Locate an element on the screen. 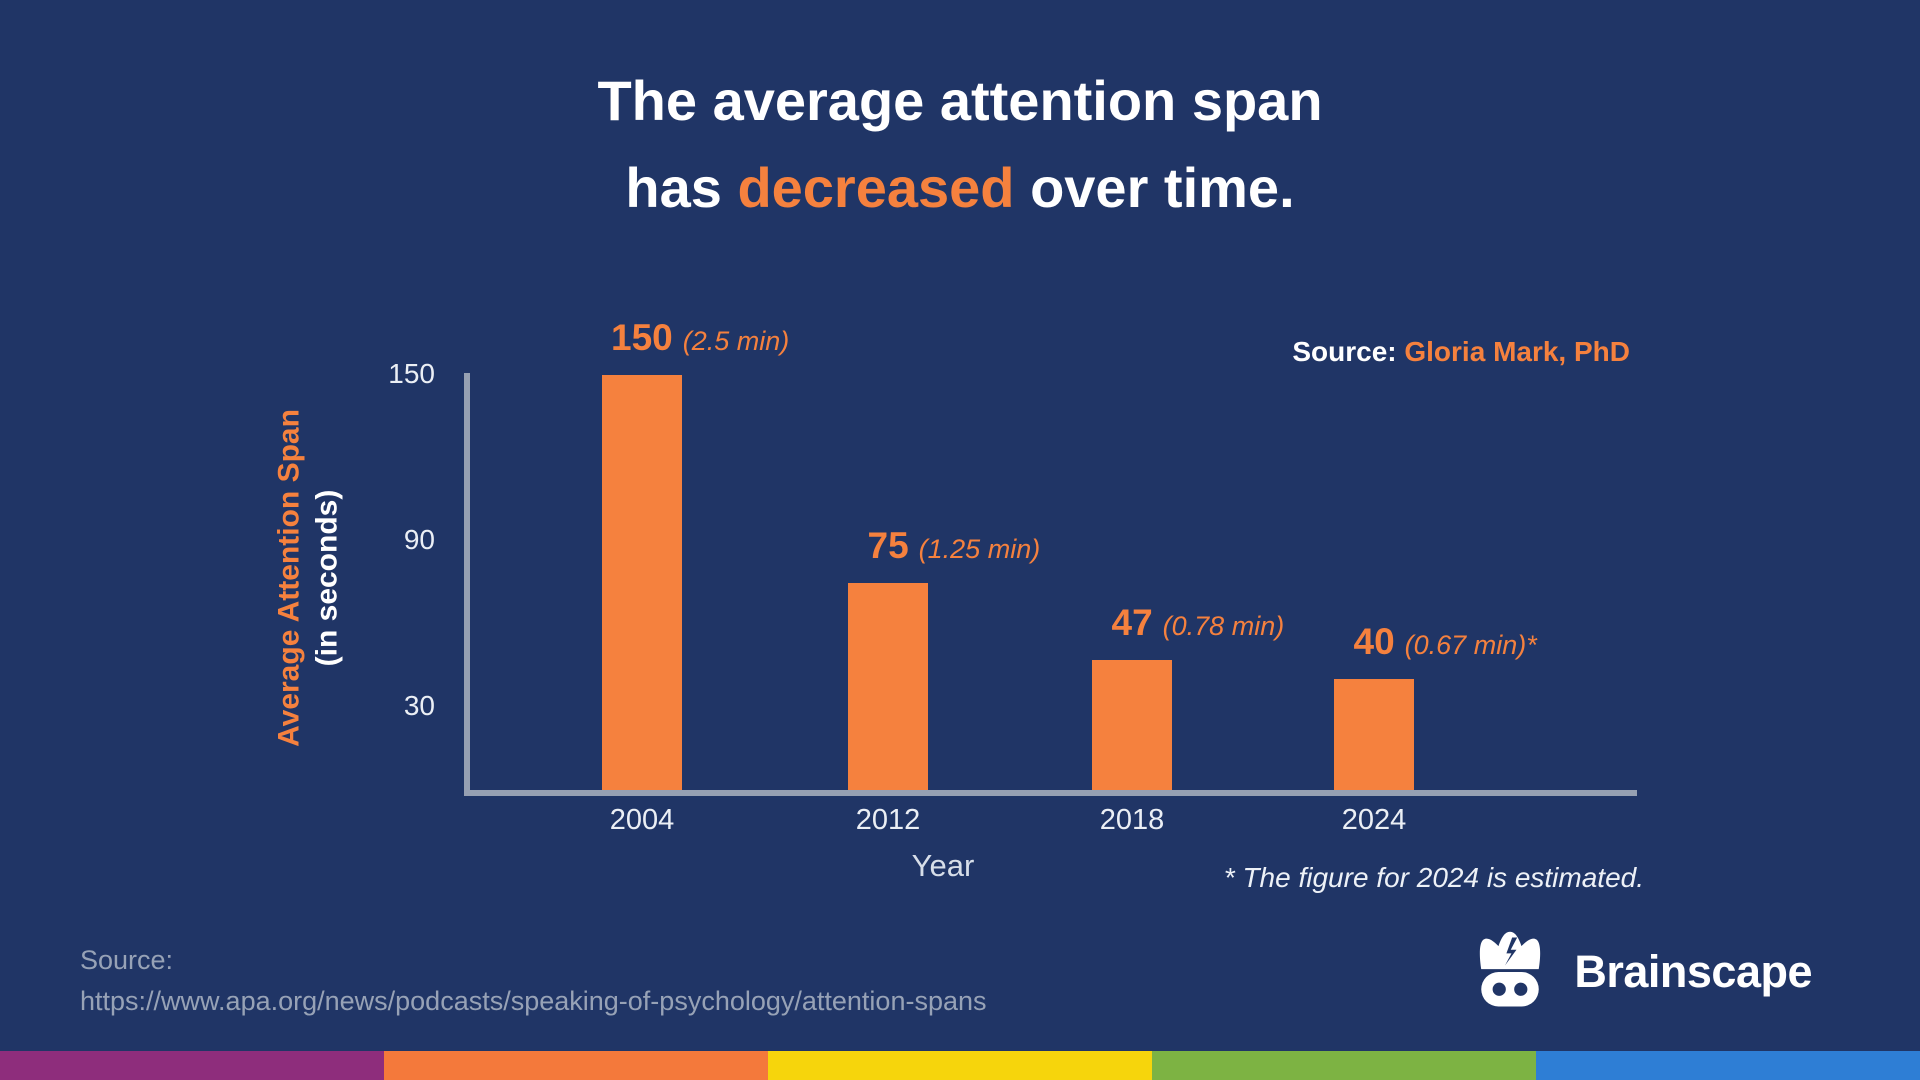 The image size is (1920, 1080). x-tick: 2024 is located at coordinates (1374, 820).